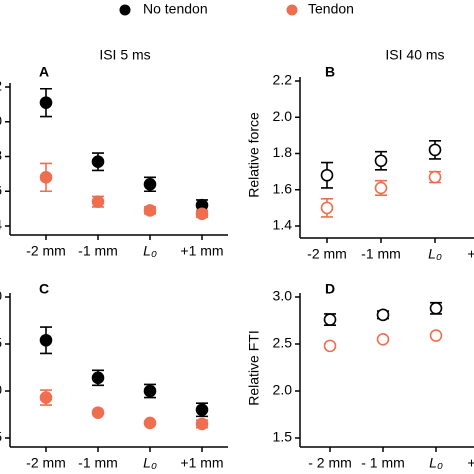  What do you see at coordinates (330, 289) in the screenshot?
I see `panel-letter: D` at bounding box center [330, 289].